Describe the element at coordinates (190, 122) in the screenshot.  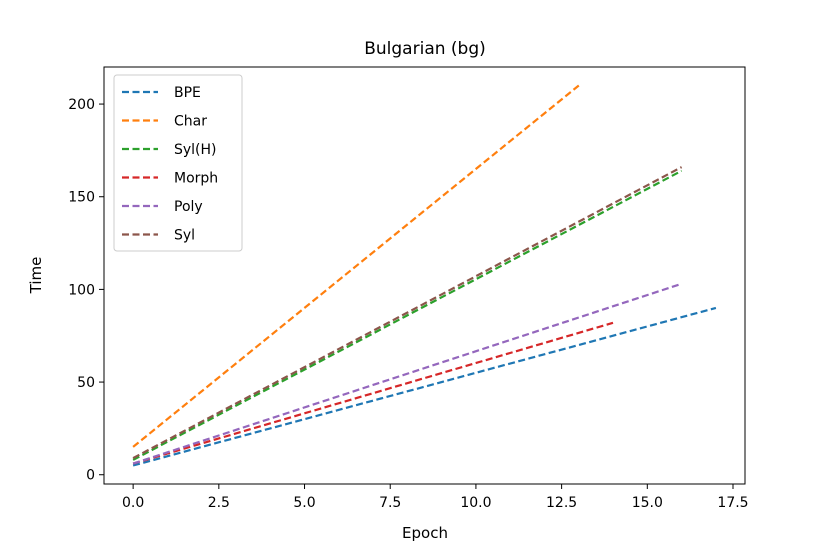
I see `legend-label: Char` at that location.